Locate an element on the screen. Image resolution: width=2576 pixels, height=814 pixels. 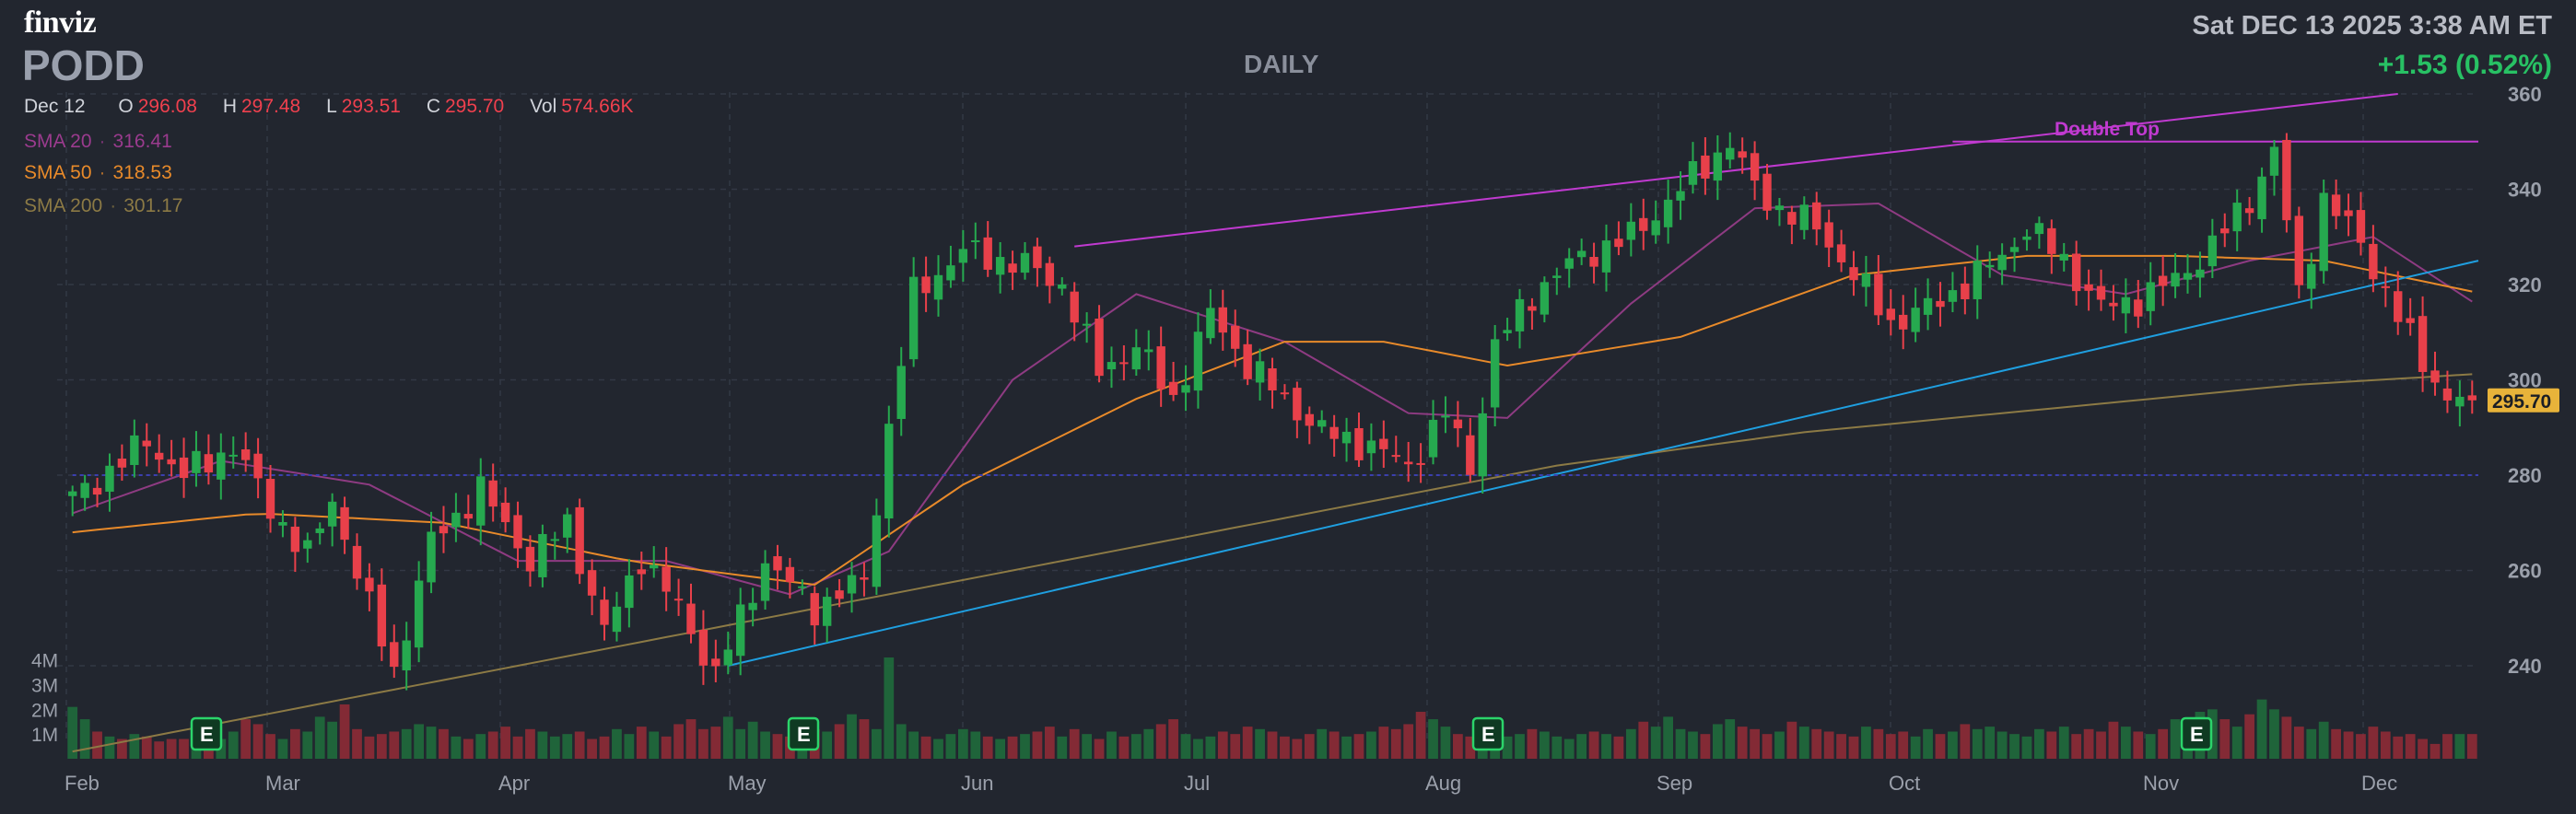
close-label: C is located at coordinates (433, 106).